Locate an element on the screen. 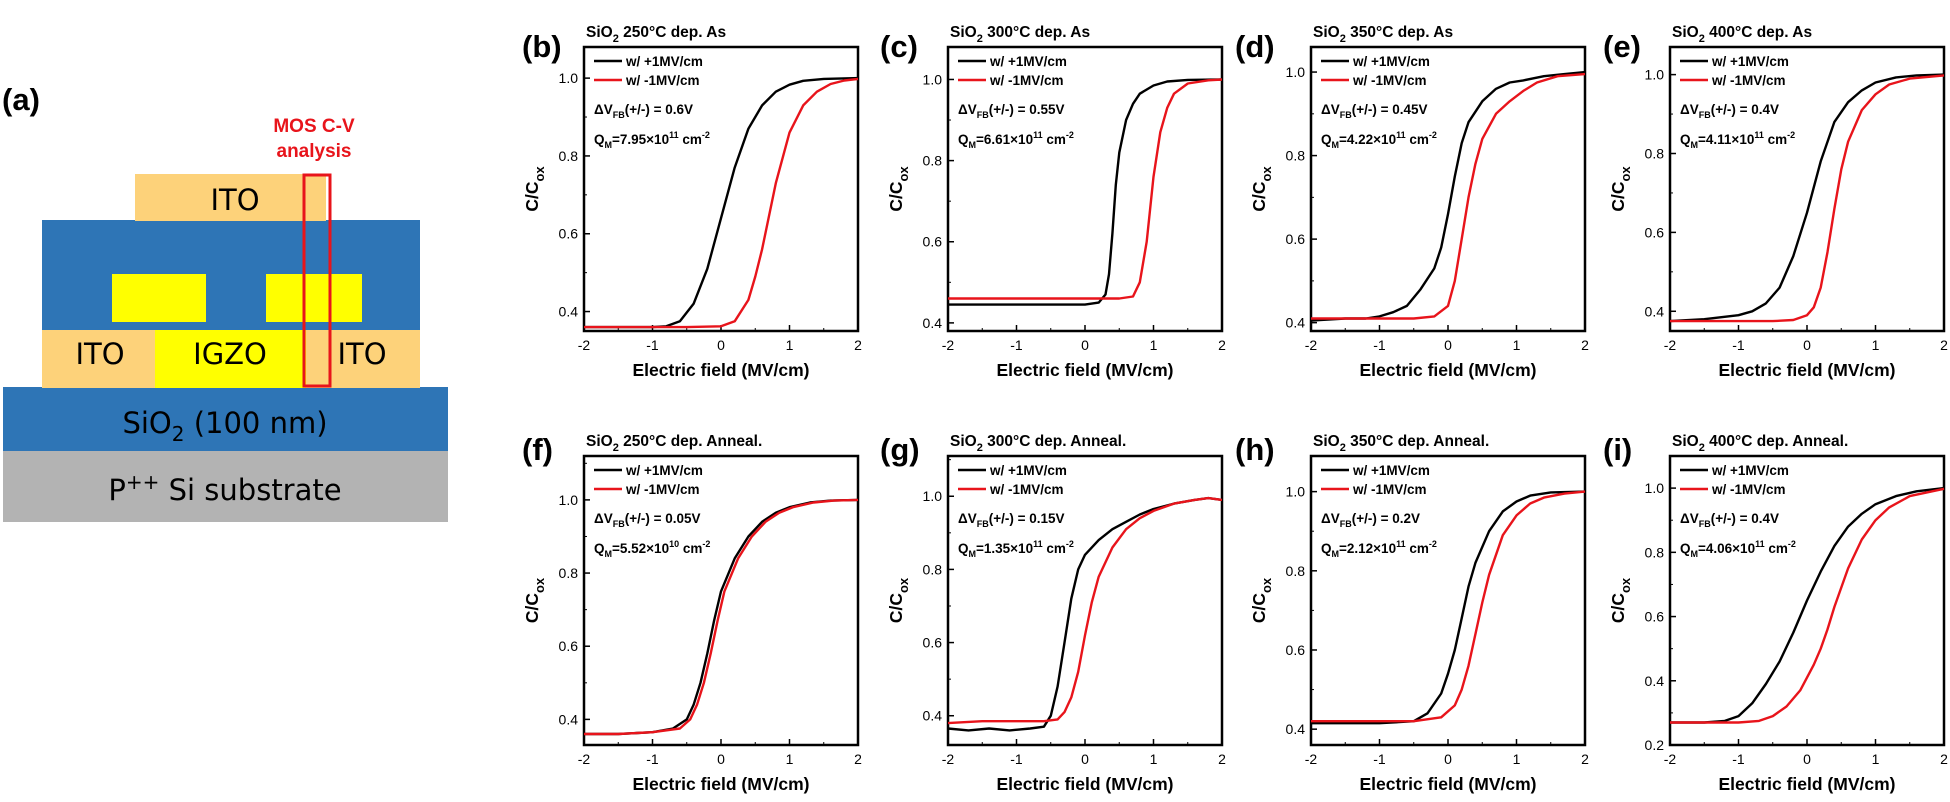  delta-vfb-annotation: ΔVFB(+/-) = 0.4V is located at coordinates (1729, 520).